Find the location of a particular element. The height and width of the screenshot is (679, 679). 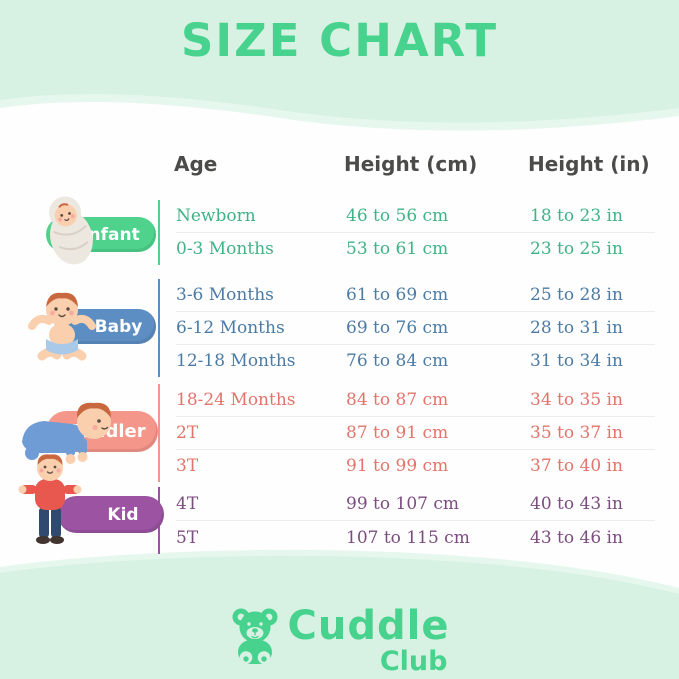

swaddled-baby-icon is located at coordinates (71, 230).